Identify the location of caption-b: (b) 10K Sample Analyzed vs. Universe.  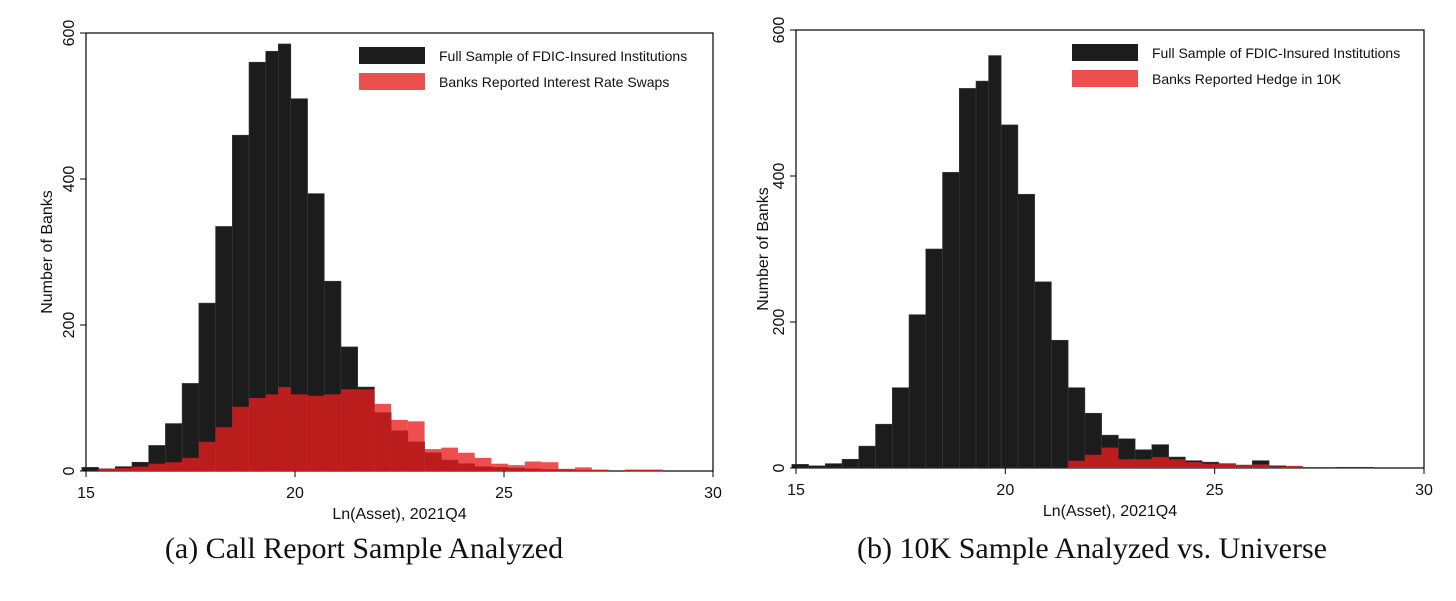
(1092, 548).